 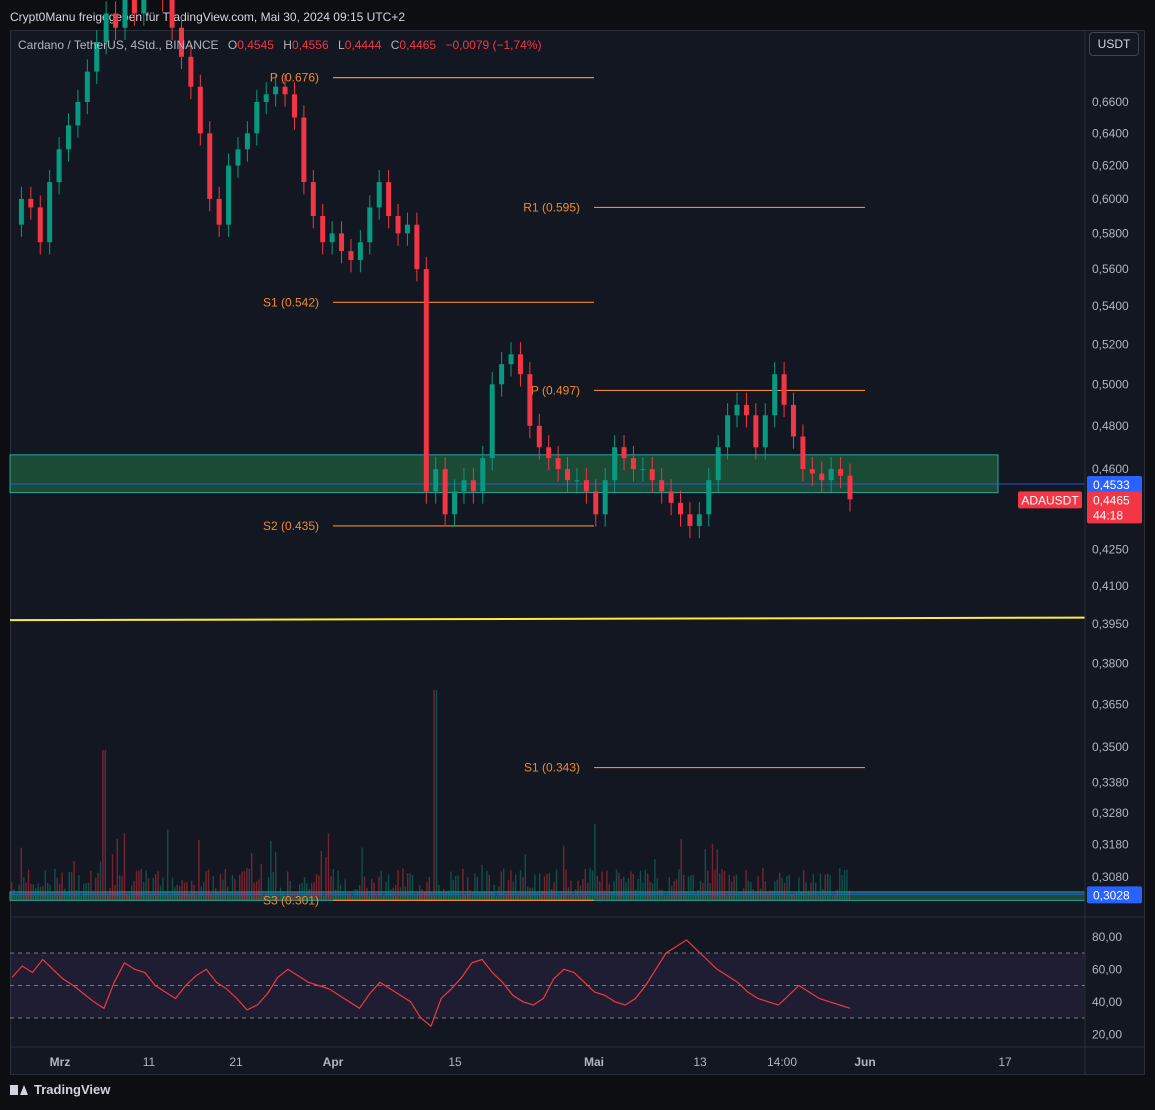 What do you see at coordinates (864, 1062) in the screenshot?
I see `time-tick-label: Jun` at bounding box center [864, 1062].